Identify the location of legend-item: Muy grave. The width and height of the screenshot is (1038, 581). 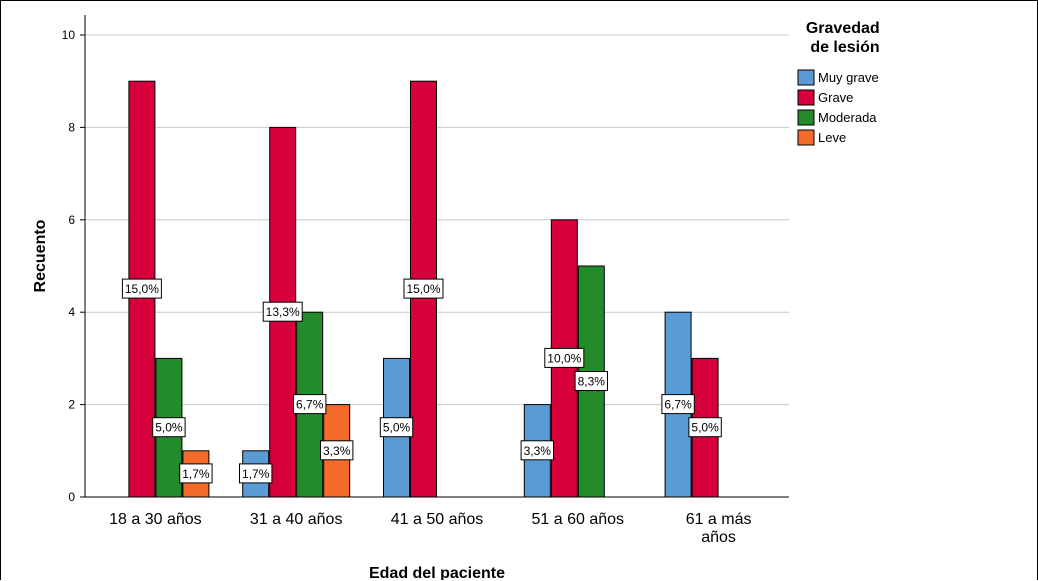
(838, 77).